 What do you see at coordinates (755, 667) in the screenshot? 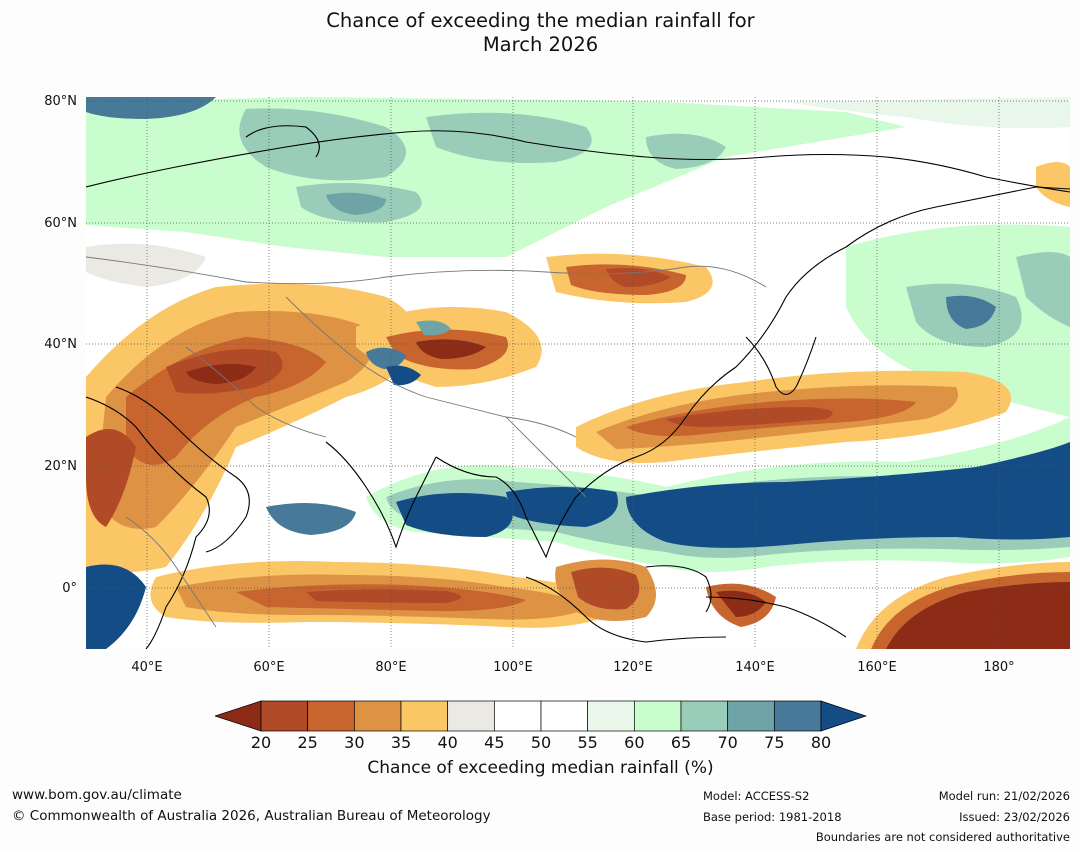
I see `lon-label-140e: 140°E` at bounding box center [755, 667].